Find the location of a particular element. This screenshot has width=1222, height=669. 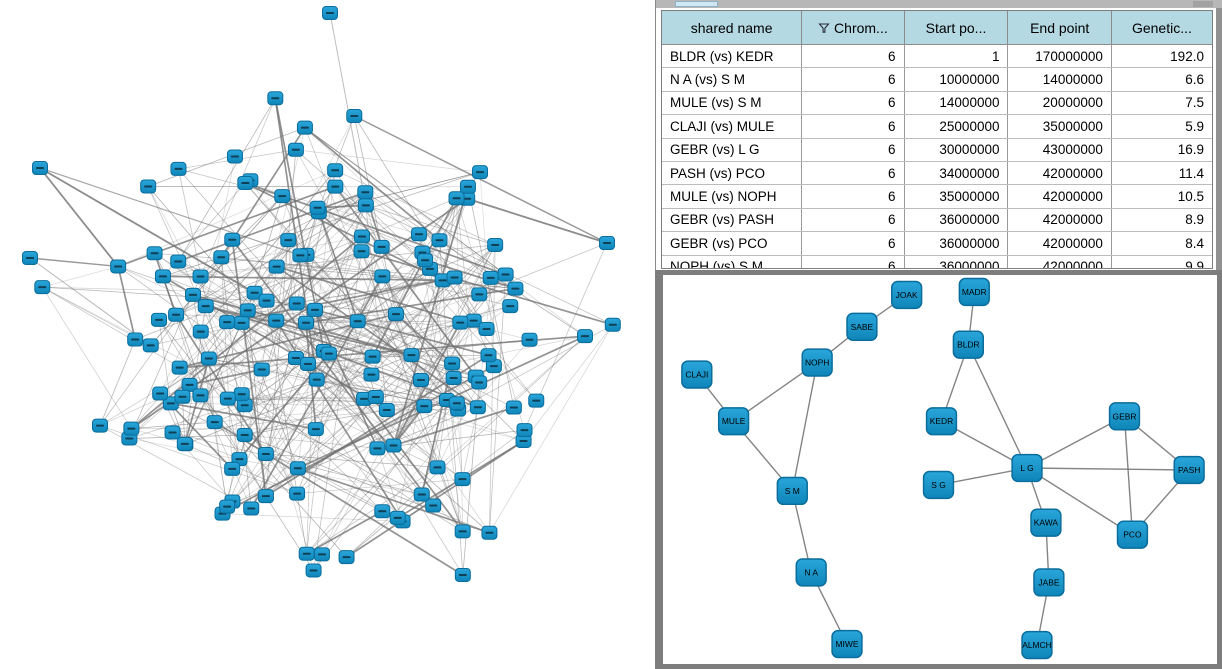

table-row: GEBR (vs) PASH 6 36000000 42000000 8.9 is located at coordinates (937, 220).